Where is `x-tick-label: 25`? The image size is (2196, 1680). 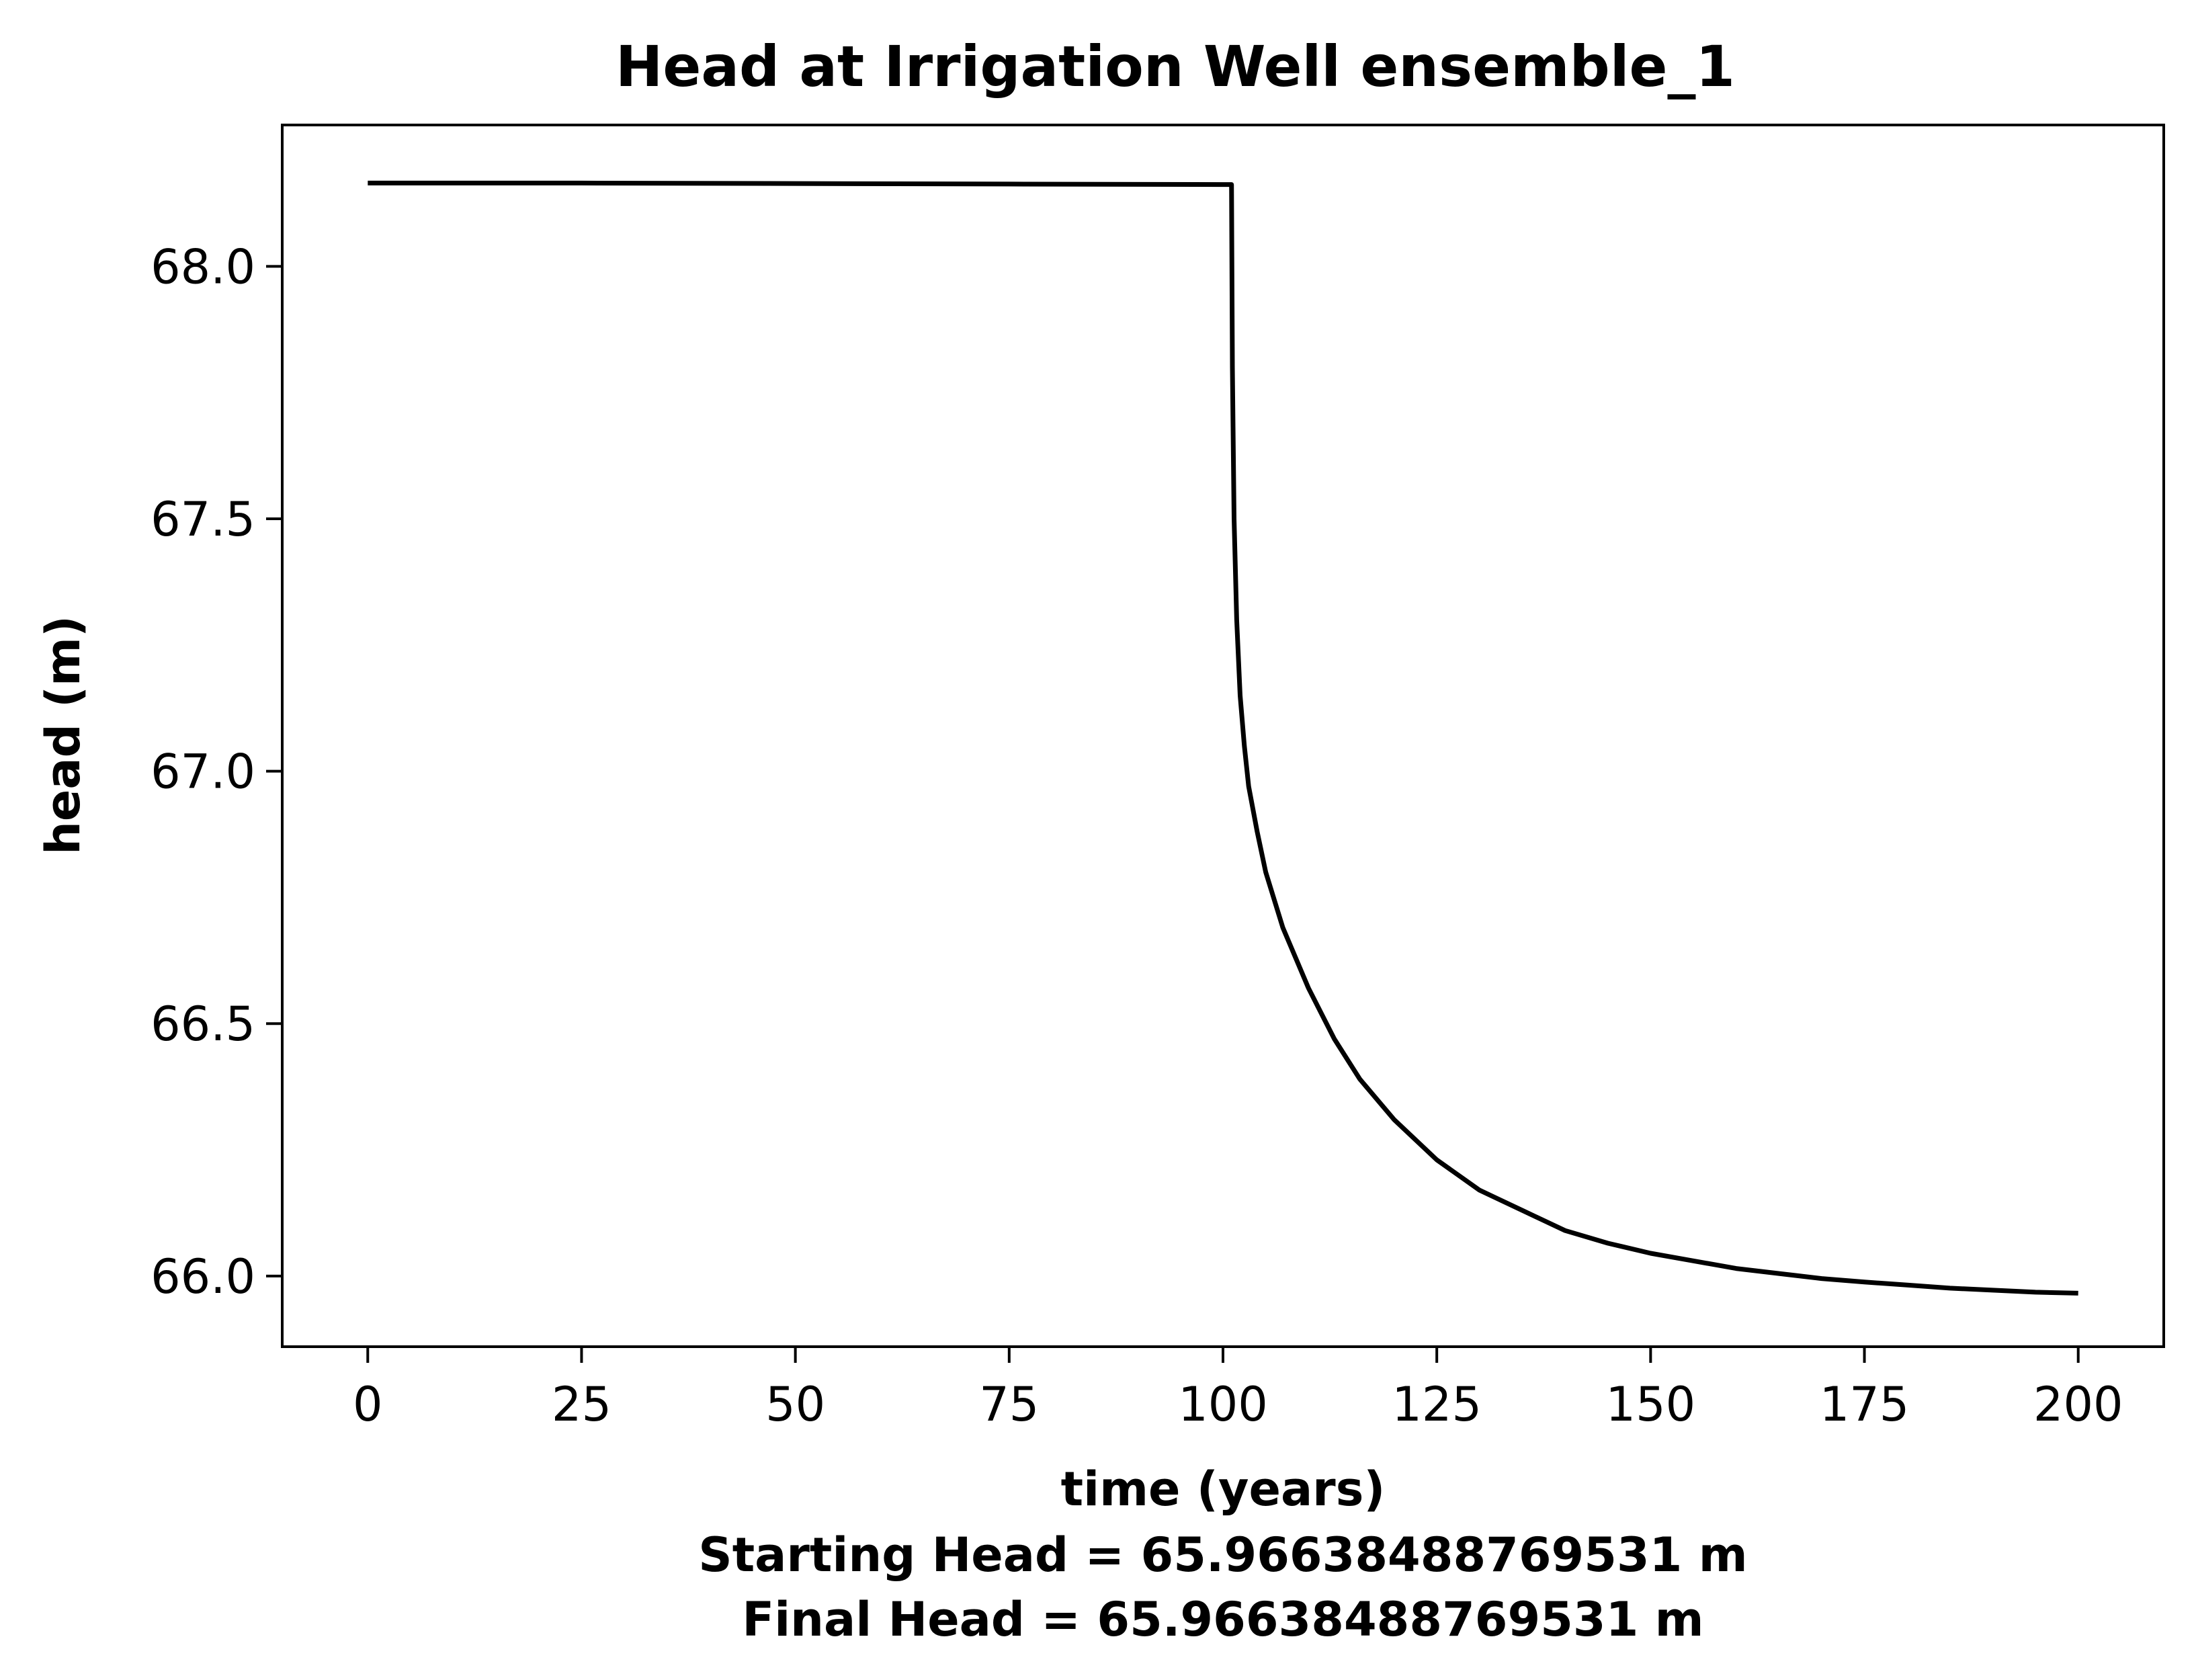
x-tick-label: 25 is located at coordinates (581, 1404).